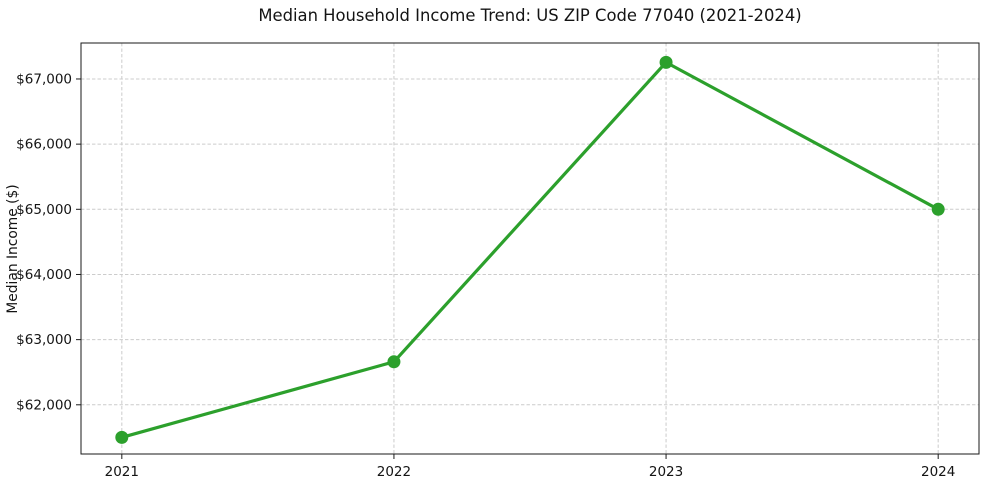 This screenshot has height=490, width=989. What do you see at coordinates (394, 472) in the screenshot?
I see `x-tick-label: 2022` at bounding box center [394, 472].